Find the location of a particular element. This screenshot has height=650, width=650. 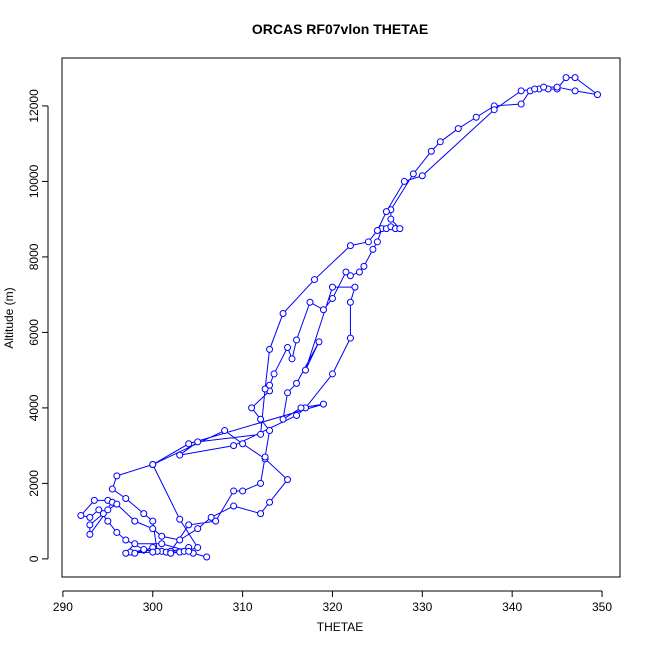

x-tick-label: 350 is located at coordinates (602, 607).